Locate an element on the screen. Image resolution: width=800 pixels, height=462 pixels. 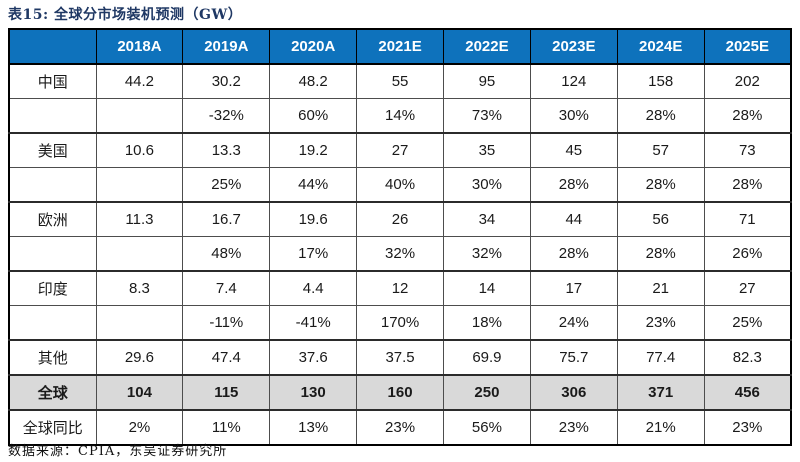
table-row: 美国 10.6 13.3 19.2 27 35 45 57 73 is located at coordinates (400, 150).